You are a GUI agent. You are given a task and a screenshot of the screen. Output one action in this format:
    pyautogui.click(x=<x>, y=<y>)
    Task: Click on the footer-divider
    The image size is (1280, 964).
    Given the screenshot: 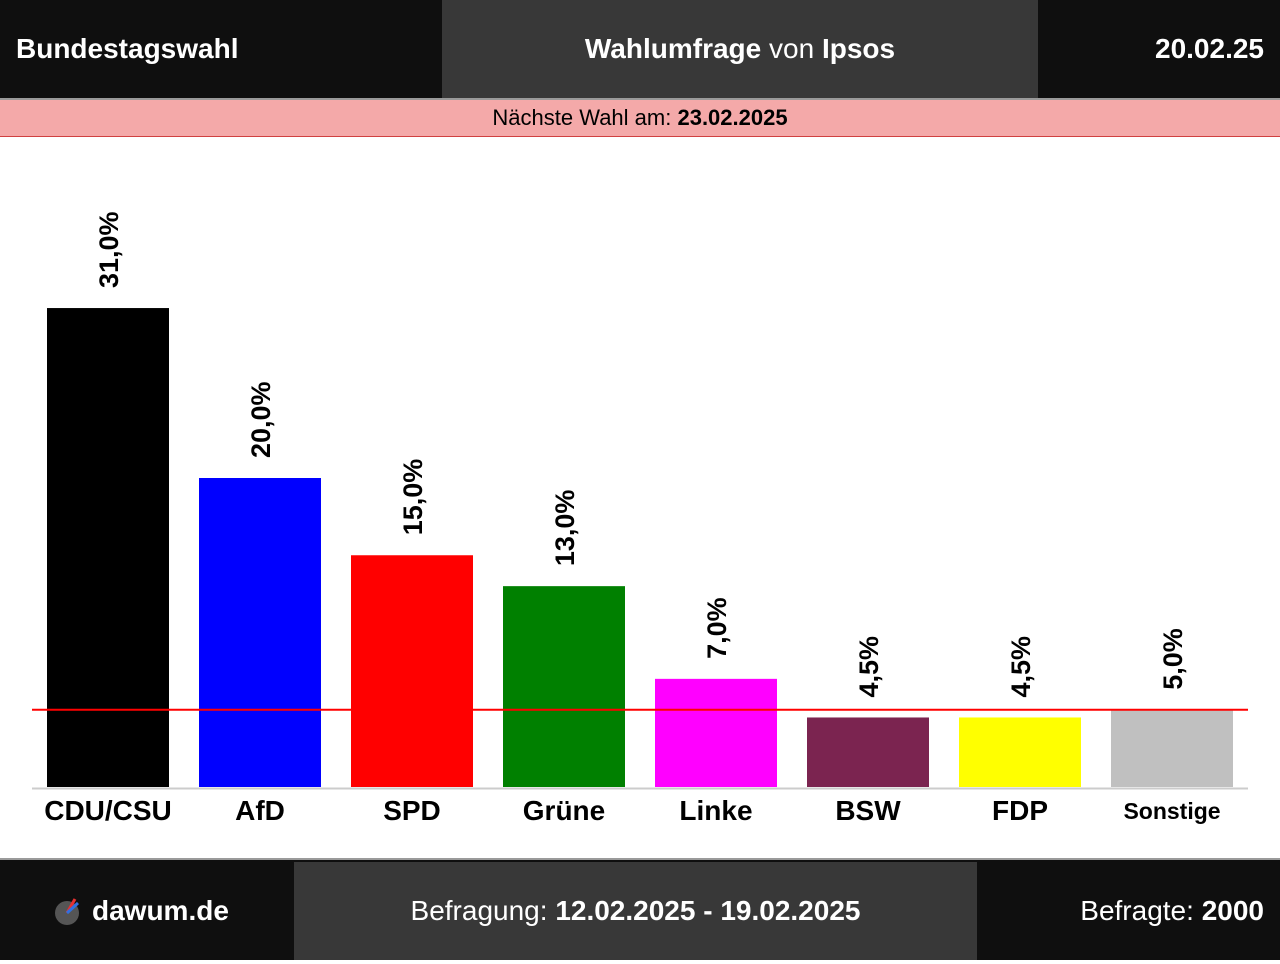 What is the action you would take?
    pyautogui.click(x=640, y=859)
    